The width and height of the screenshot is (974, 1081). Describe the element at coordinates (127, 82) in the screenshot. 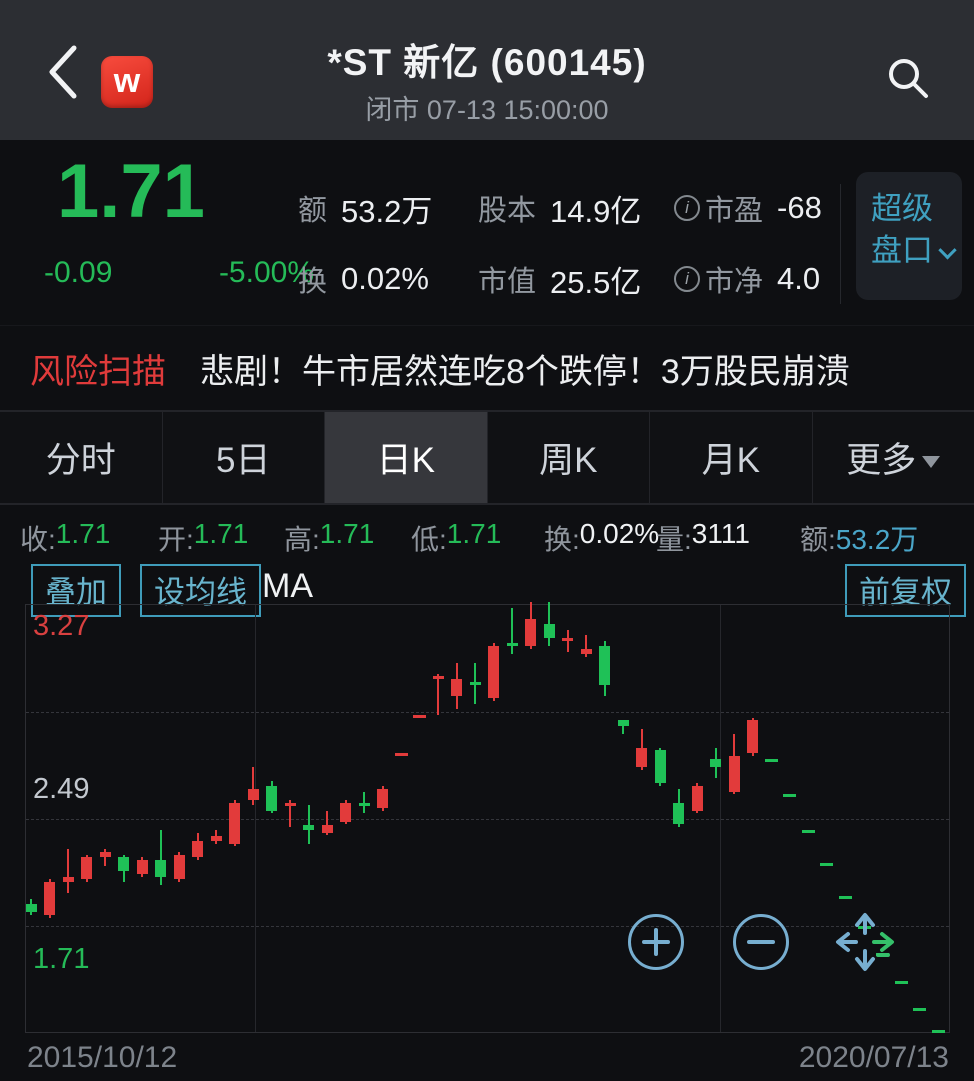

I see `wind-app-icon: w` at that location.